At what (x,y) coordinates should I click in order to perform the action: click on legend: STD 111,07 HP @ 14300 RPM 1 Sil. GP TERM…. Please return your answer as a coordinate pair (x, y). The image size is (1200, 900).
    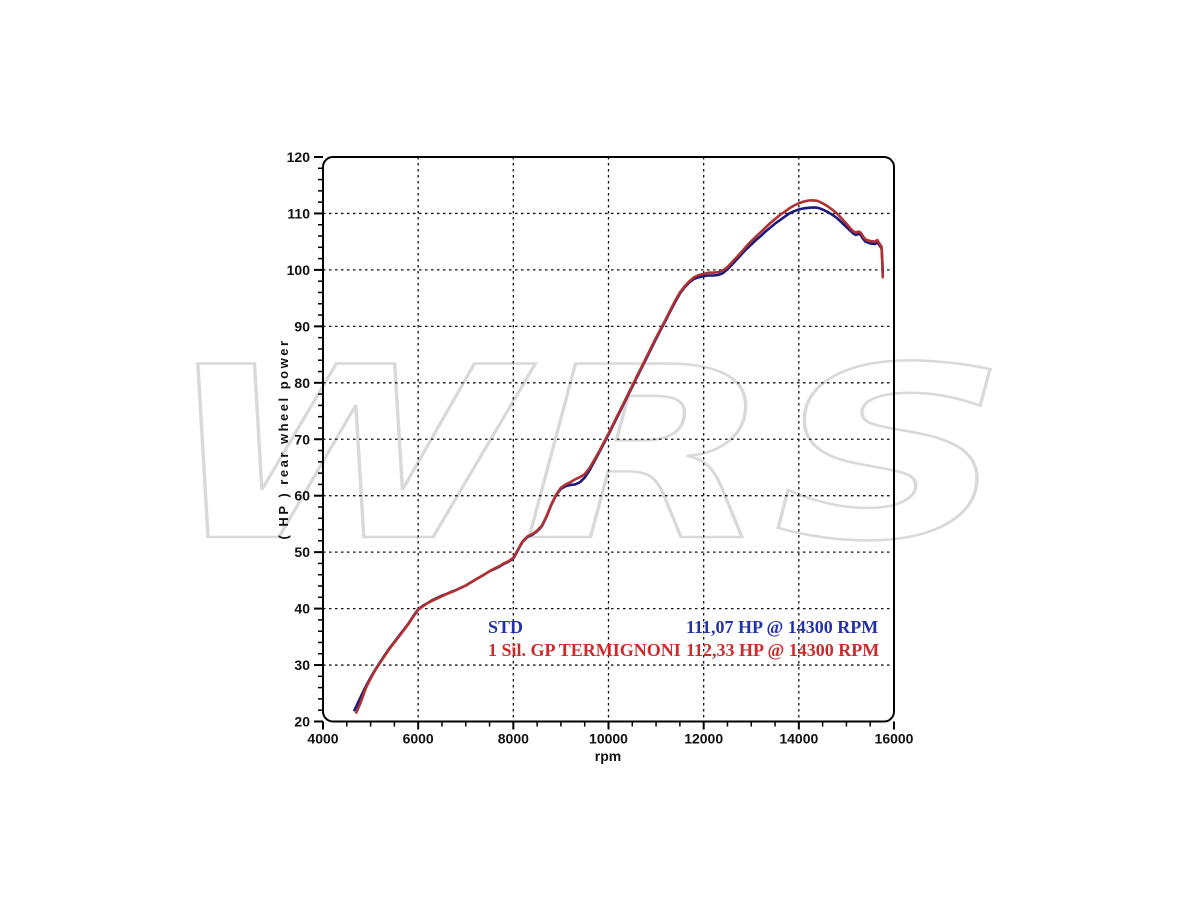
    Looking at the image, I should click on (683, 638).